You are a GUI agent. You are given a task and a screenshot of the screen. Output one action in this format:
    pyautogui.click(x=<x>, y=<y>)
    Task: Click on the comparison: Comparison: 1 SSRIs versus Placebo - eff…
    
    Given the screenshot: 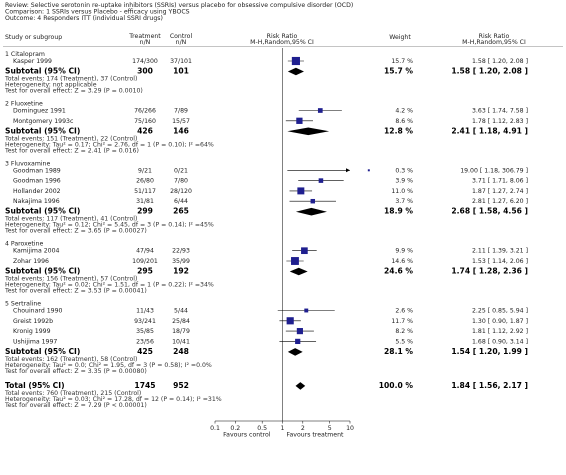 What is the action you would take?
    pyautogui.click(x=97, y=12)
    